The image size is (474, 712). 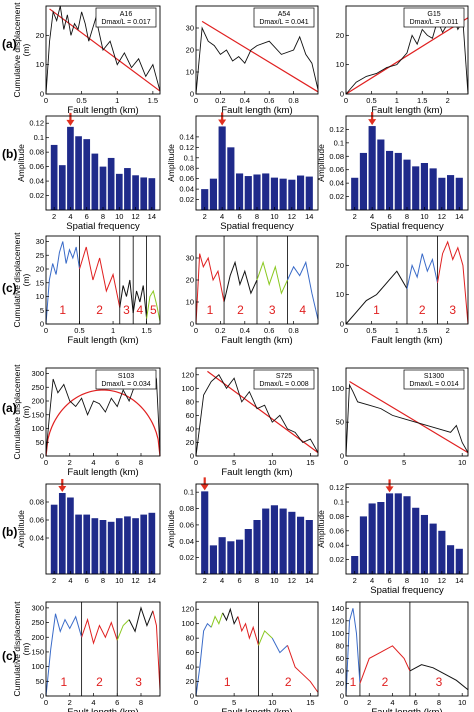 I want to click on y-axis-title-line: (m), so click(x=26, y=648).